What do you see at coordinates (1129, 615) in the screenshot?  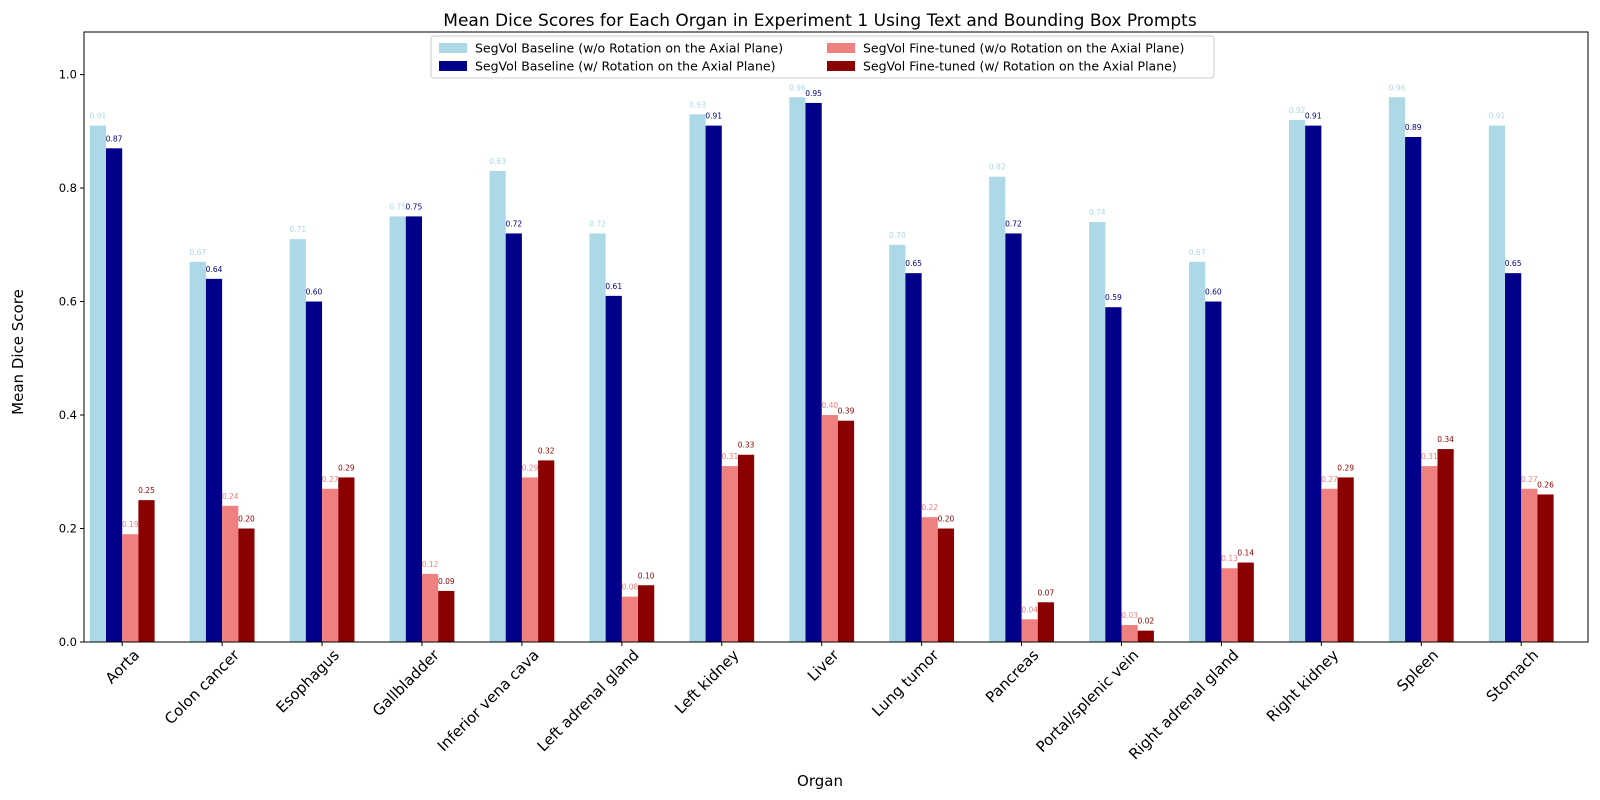 I see `bar-value-label: 0.03` at bounding box center [1129, 615].